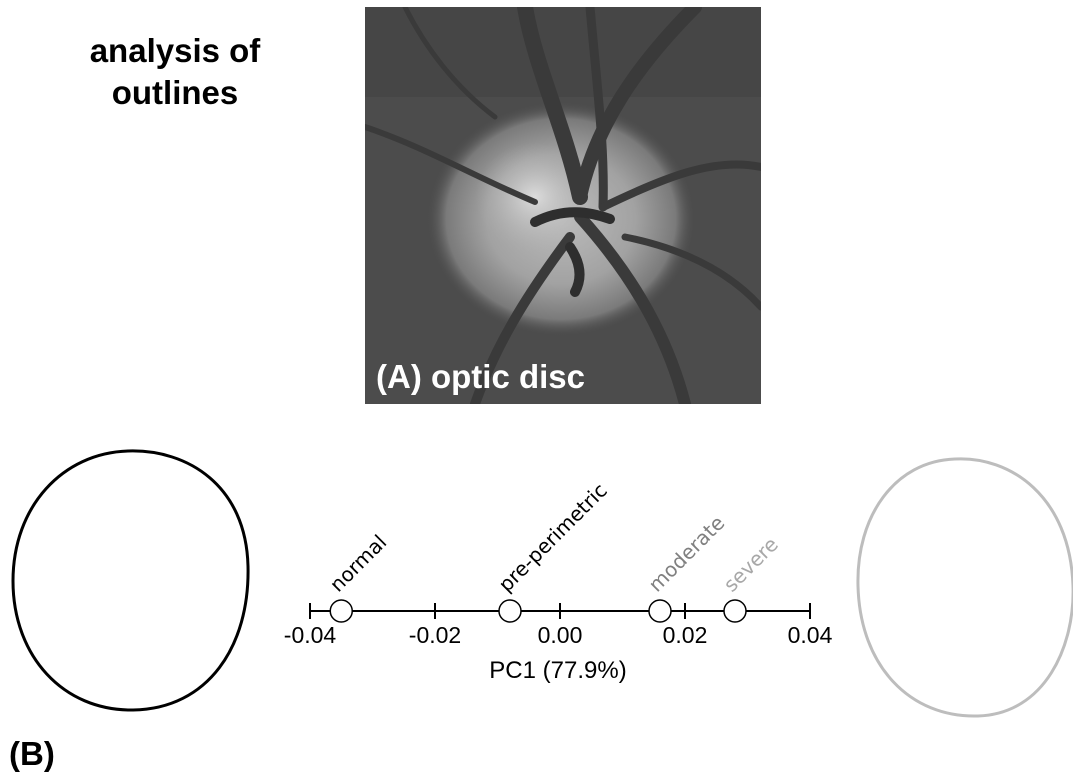  Describe the element at coordinates (685, 635) in the screenshot. I see `tick-label: 0.02` at that location.